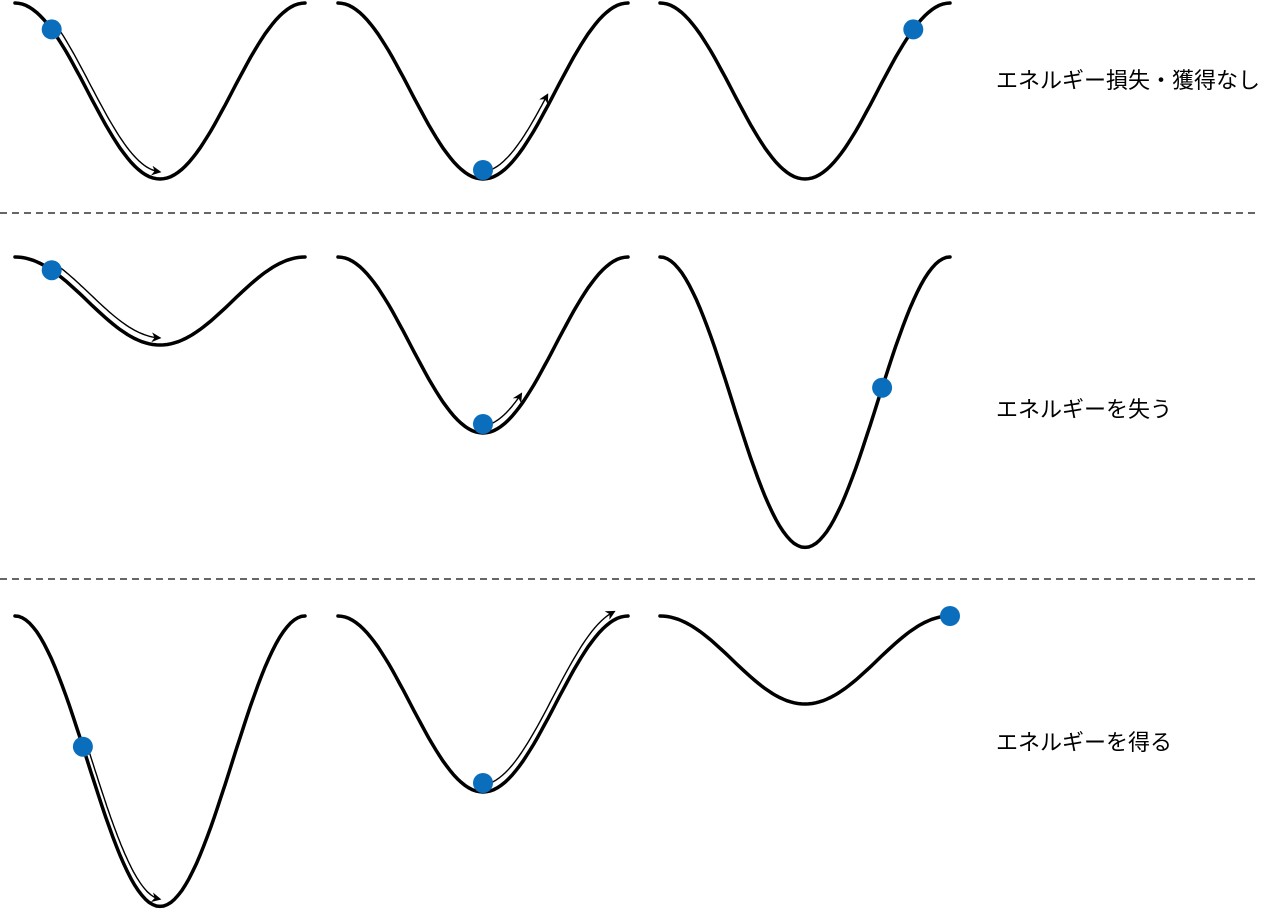 Image resolution: width=1269 pixels, height=916 pixels. Describe the element at coordinates (1084, 743) in the screenshot. I see `row-label-gains-energy: エネルギーを得る` at that location.